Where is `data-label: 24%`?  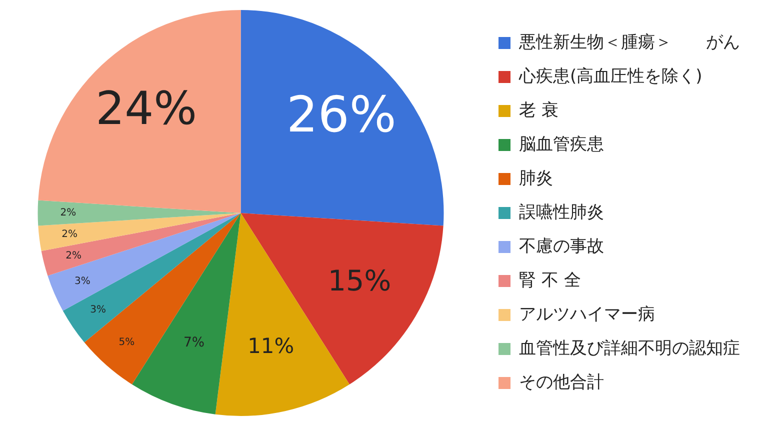
data-label: 24% is located at coordinates (146, 109).